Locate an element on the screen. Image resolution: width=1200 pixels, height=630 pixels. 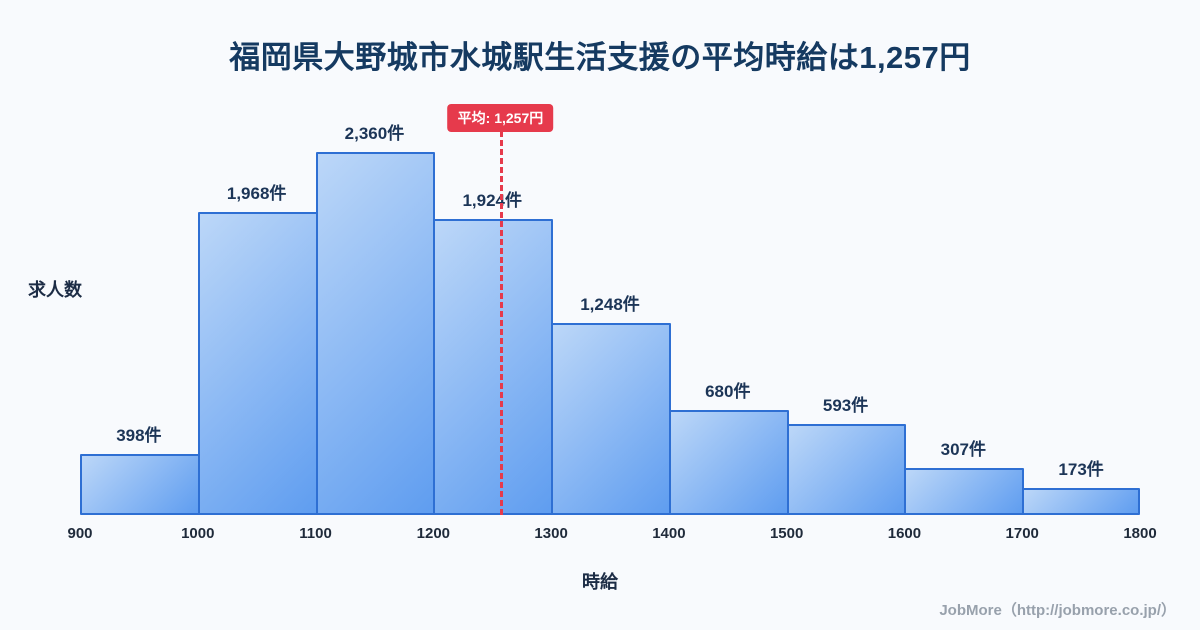
bar-value-label: 1,968件 is located at coordinates (256, 193).